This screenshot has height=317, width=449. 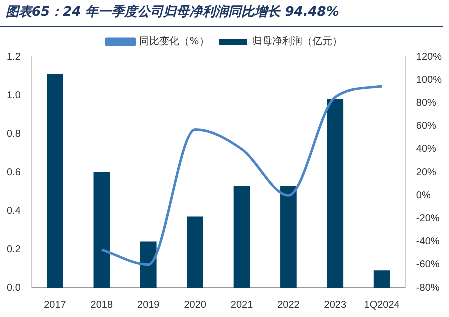 I want to click on y2-tick-label: 0%, so click(x=423, y=196).